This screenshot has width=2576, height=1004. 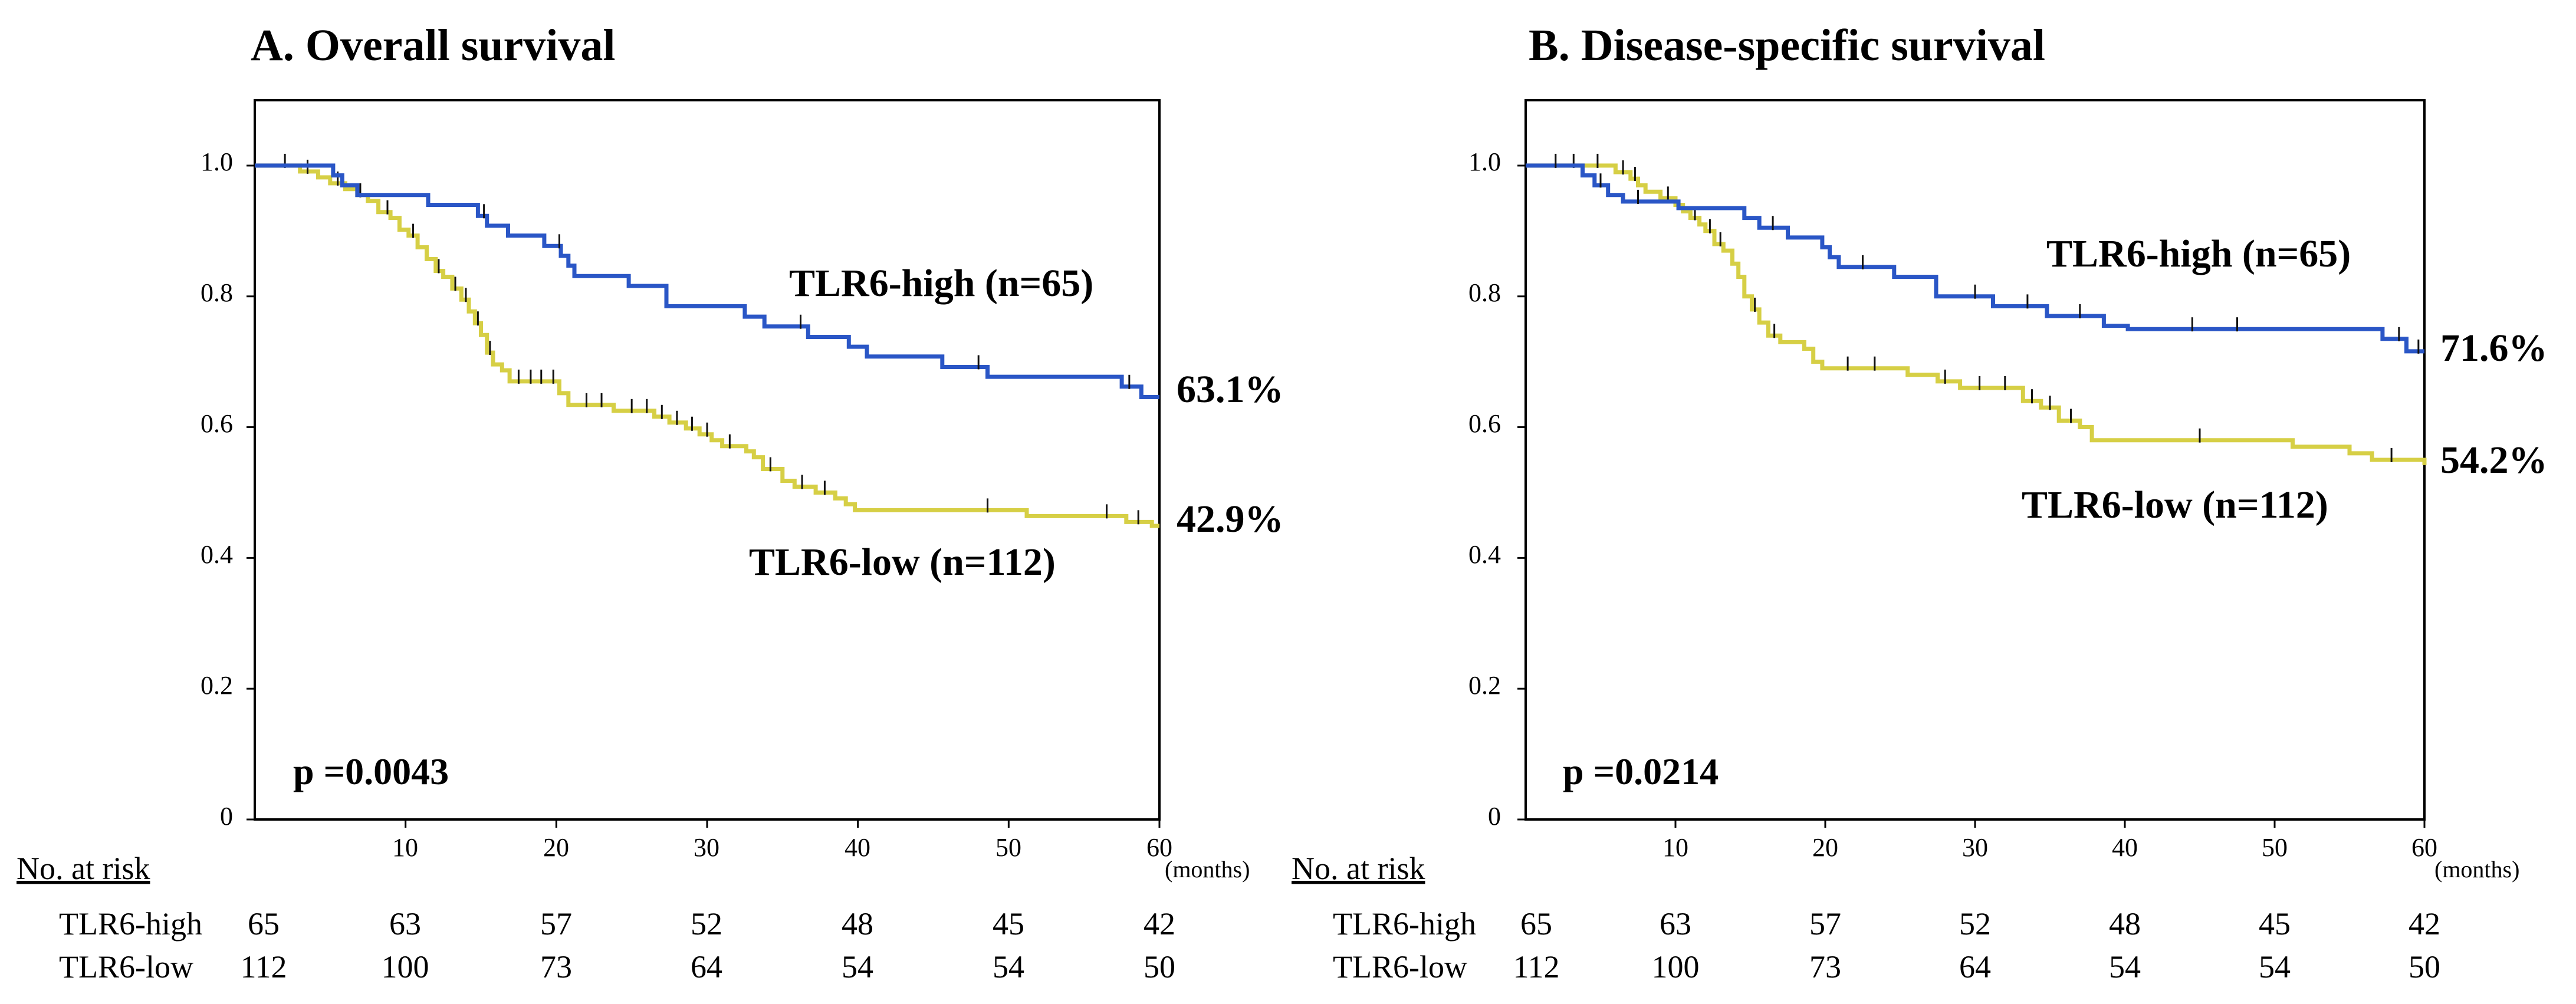 What do you see at coordinates (2494, 460) in the screenshot?
I see `tlr6-low-end-percentage: 54.2%` at bounding box center [2494, 460].